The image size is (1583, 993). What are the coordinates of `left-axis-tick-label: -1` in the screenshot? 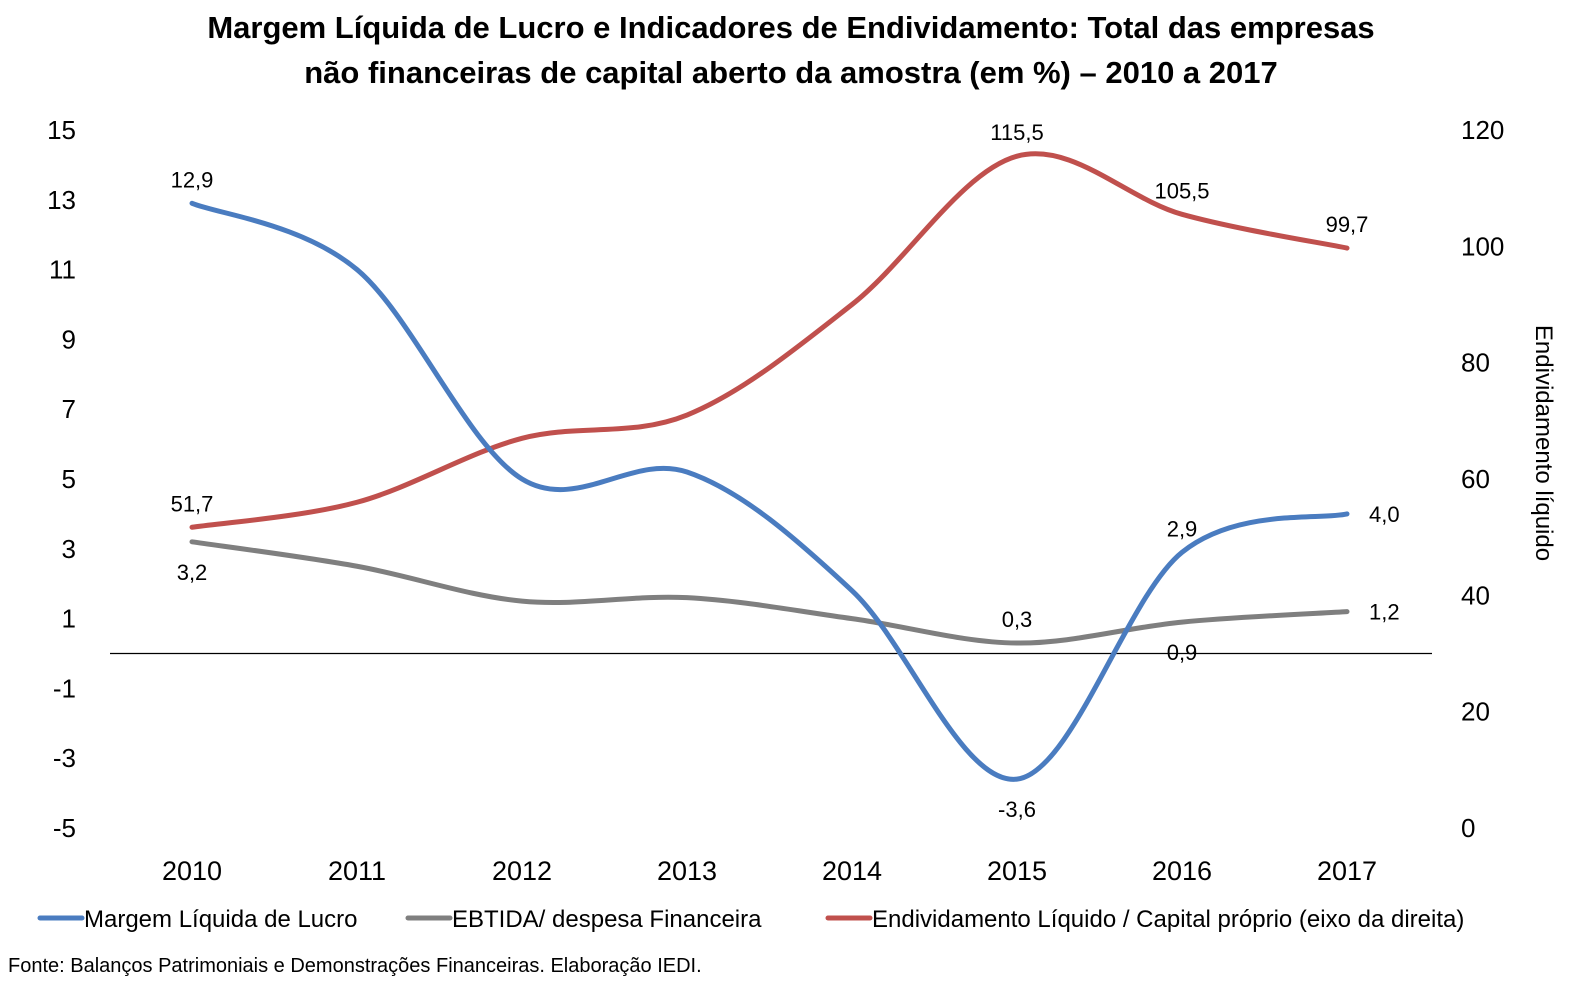 It's located at (64, 688).